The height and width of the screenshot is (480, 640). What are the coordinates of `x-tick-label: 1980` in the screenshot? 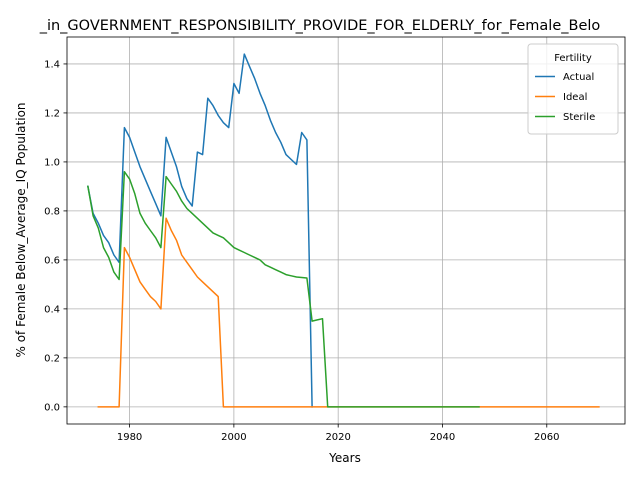 It's located at (129, 437).